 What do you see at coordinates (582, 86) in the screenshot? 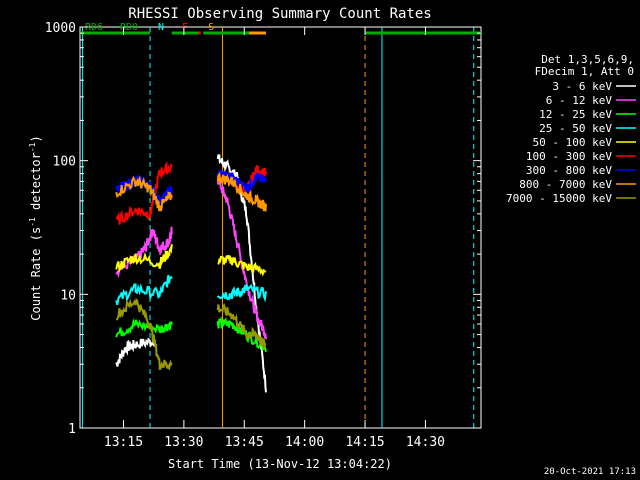
I see `legend-entry-label: 3 - 6 keV` at bounding box center [582, 86].